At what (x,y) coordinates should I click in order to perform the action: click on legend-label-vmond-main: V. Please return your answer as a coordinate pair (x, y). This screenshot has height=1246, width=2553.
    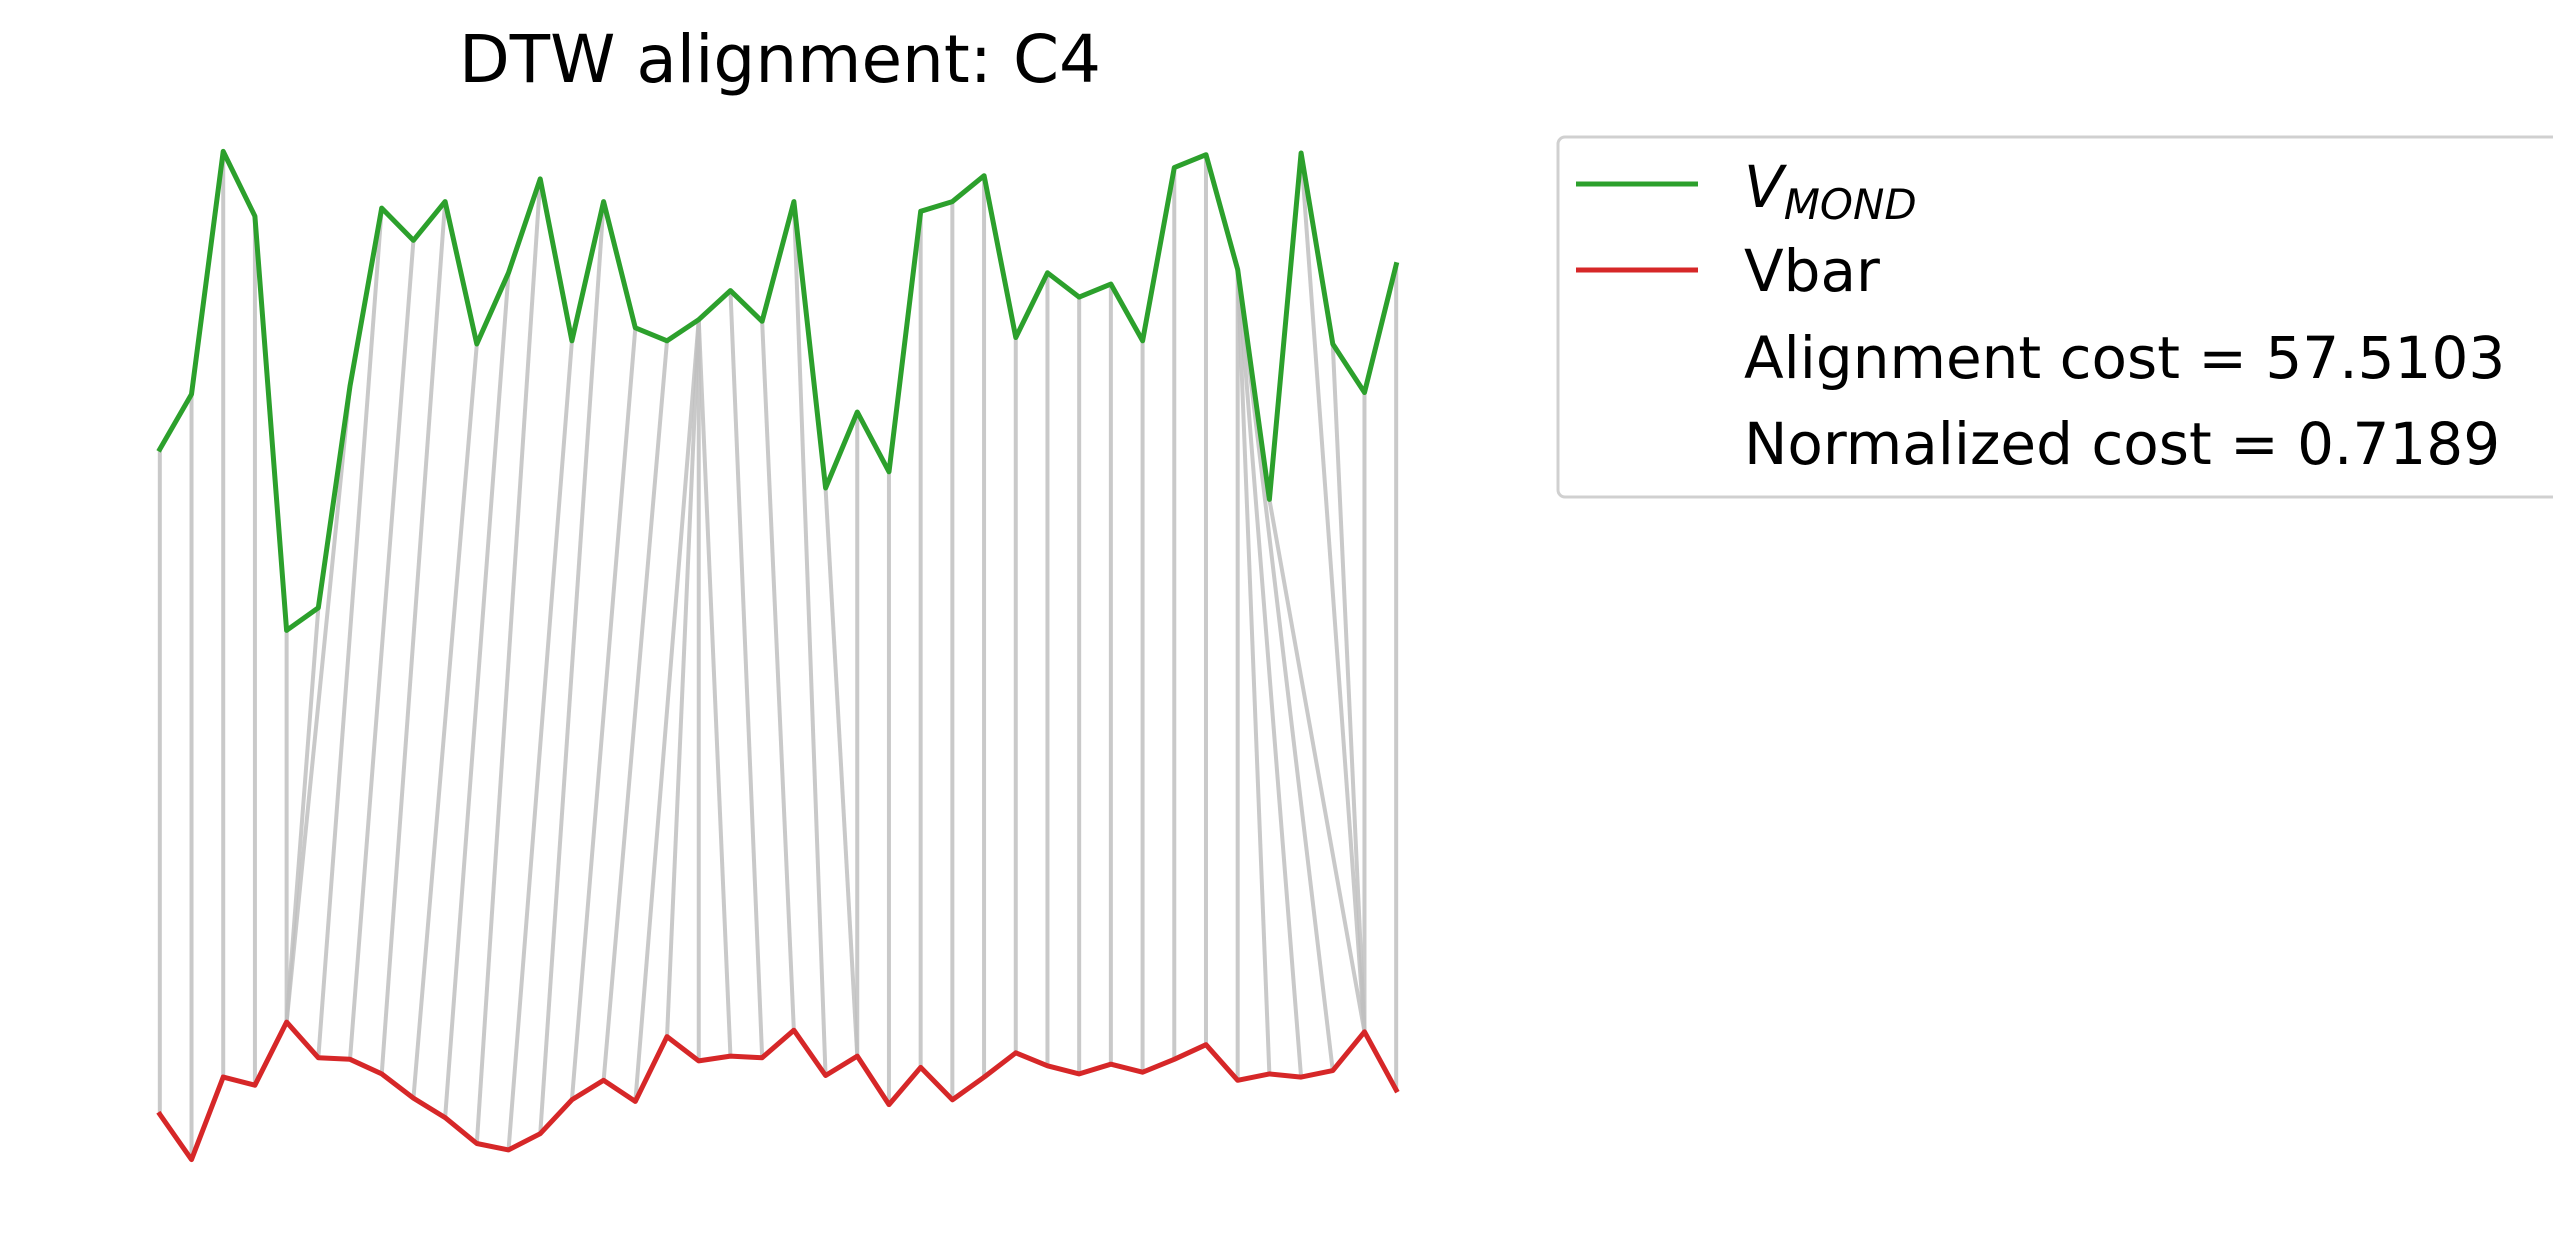
    Looking at the image, I should click on (1766, 187).